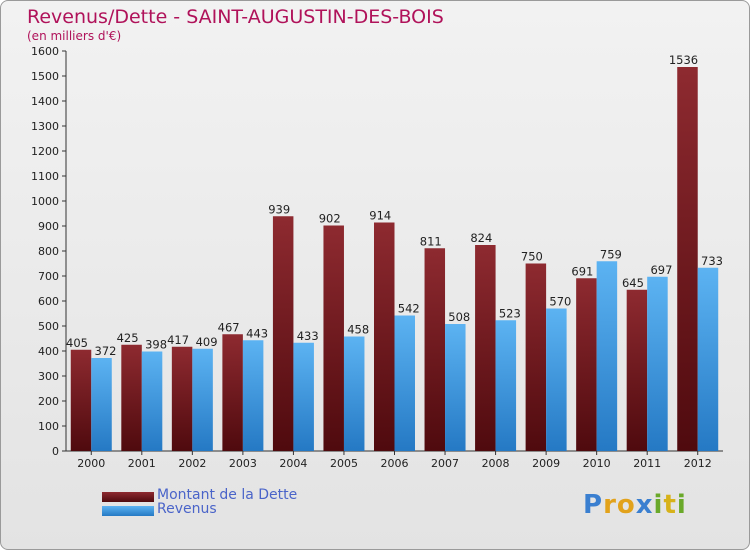 The width and height of the screenshot is (750, 550). Describe the element at coordinates (610, 505) in the screenshot. I see `logo-letter: r` at that location.